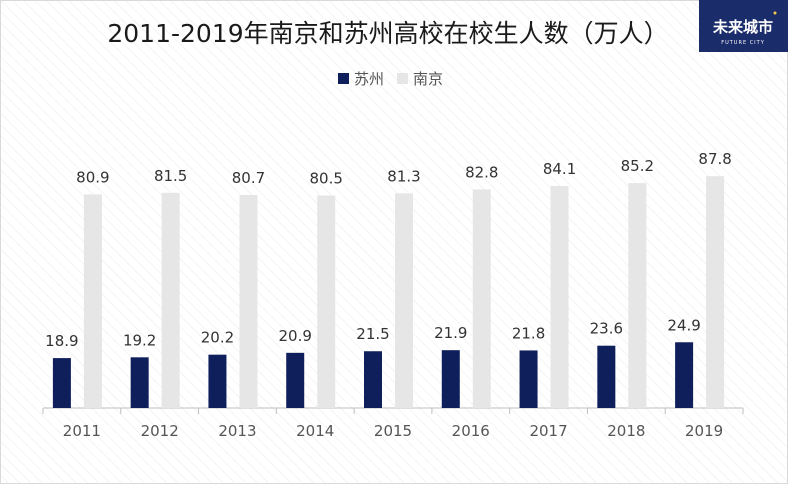  What do you see at coordinates (548, 431) in the screenshot?
I see `x-tick-label: 2017` at bounding box center [548, 431].